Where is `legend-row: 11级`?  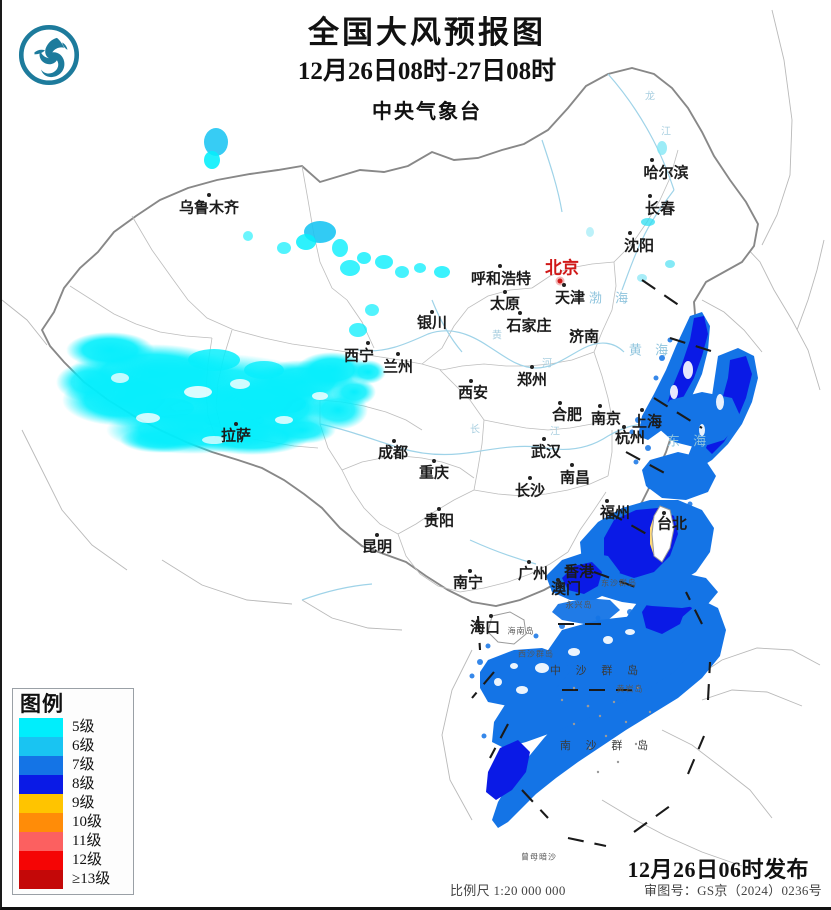 legend-row: 11级 is located at coordinates (74, 842).